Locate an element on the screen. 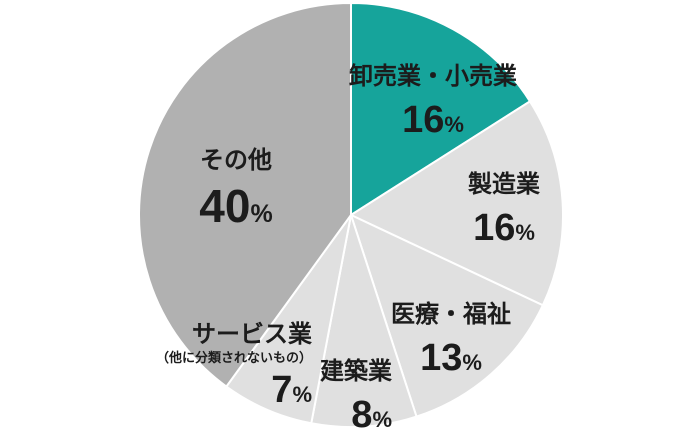  slice-annotation-manufacturing: 製造業 16% is located at coordinates (504, 212).